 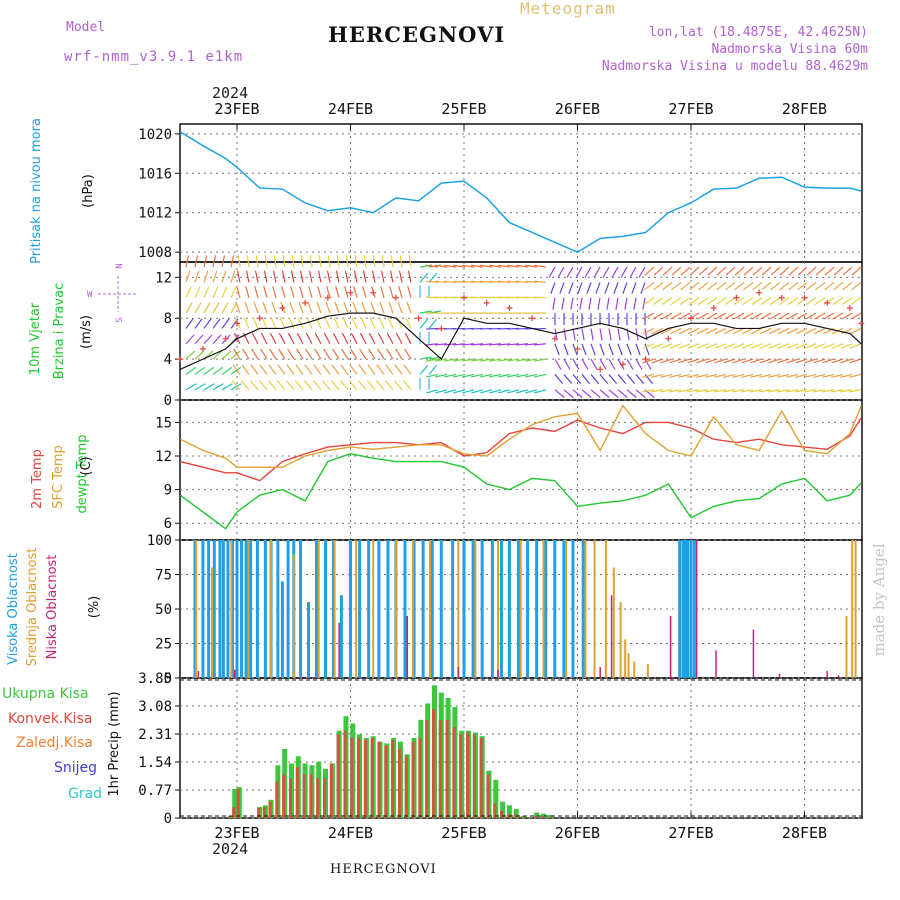 I want to click on temp-2m-line, so click(x=521, y=449).